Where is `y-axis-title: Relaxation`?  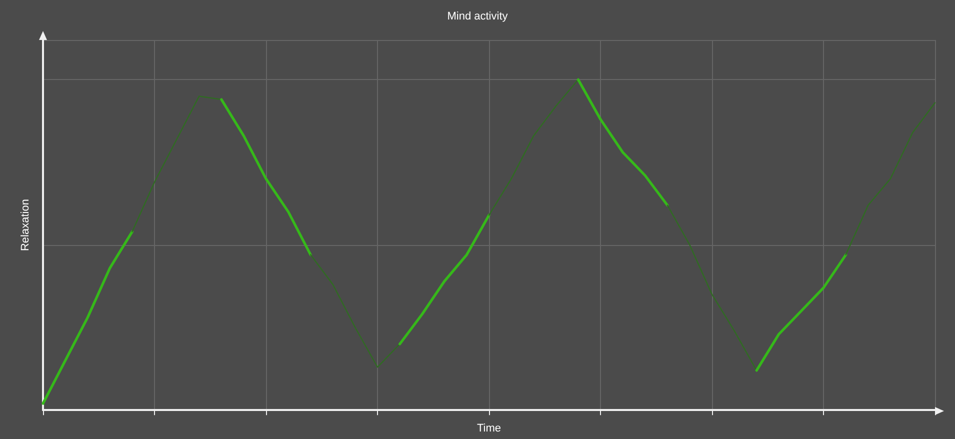 y-axis-title: Relaxation is located at coordinates (26, 225).